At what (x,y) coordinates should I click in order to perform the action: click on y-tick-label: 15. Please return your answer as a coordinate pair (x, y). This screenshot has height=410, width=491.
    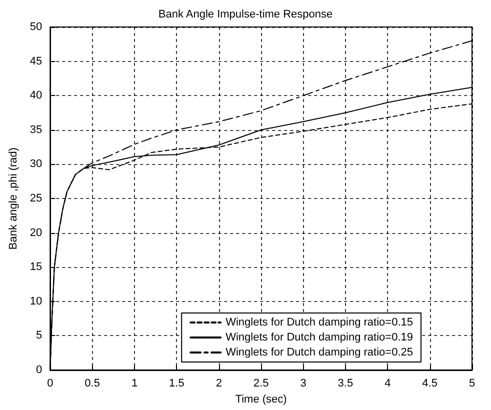
    Looking at the image, I should click on (36, 267).